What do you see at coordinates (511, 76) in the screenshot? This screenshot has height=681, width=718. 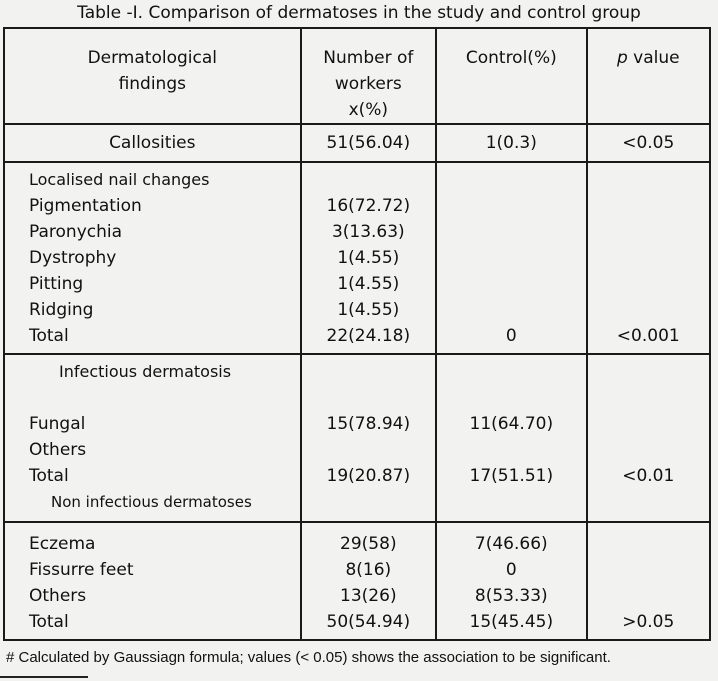 I see `header-control: Control(%)` at bounding box center [511, 76].